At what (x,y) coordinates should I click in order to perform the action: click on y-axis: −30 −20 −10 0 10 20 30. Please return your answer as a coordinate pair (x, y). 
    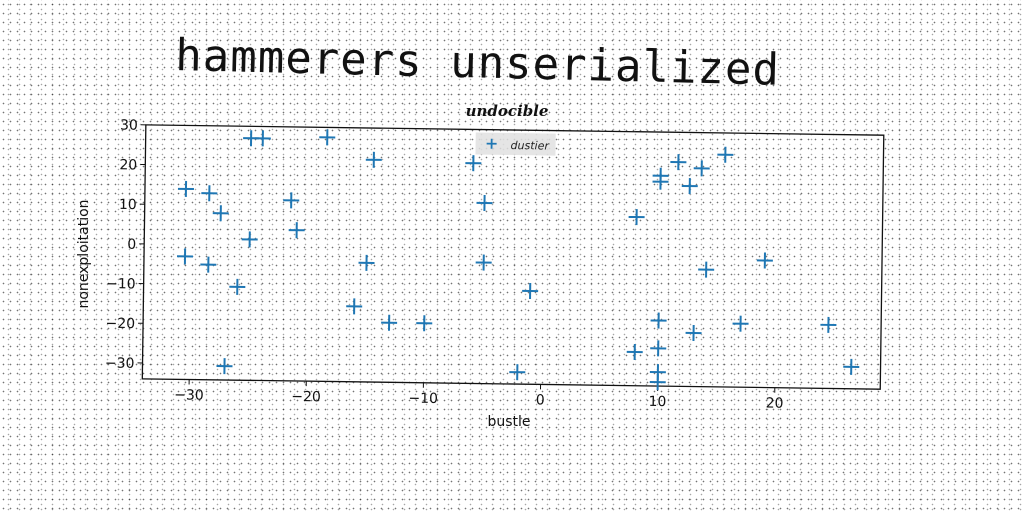
    Looking at the image, I should click on (125, 245).